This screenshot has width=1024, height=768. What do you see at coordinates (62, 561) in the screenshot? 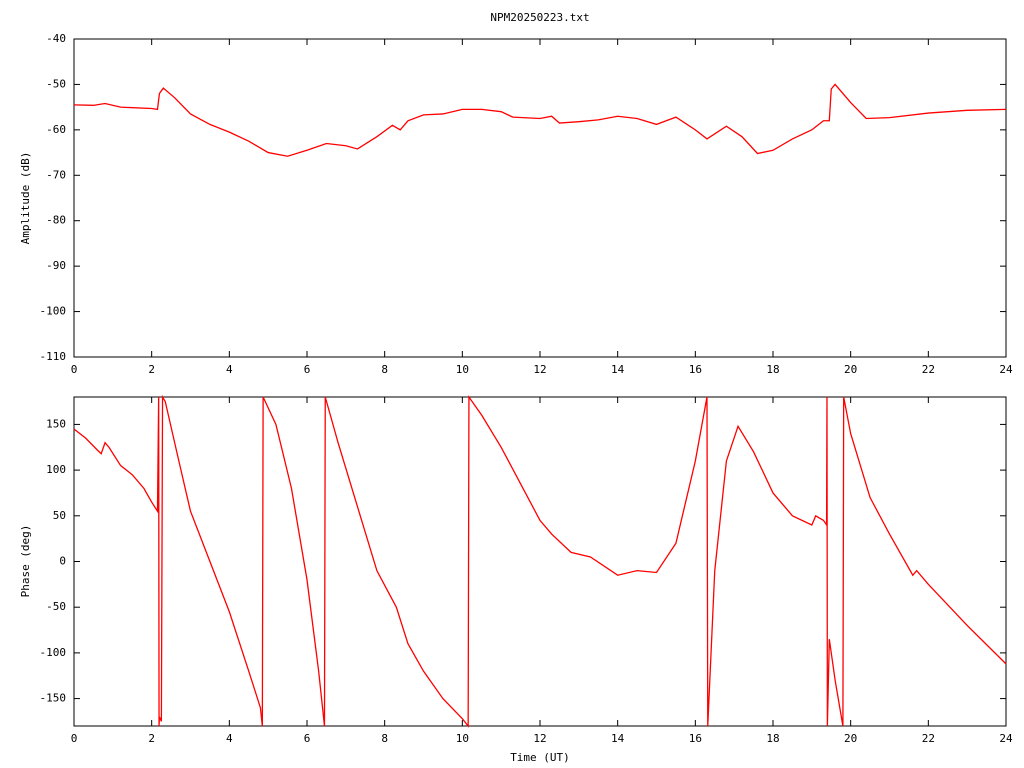
I see `y-tick-label: 0` at bounding box center [62, 561].